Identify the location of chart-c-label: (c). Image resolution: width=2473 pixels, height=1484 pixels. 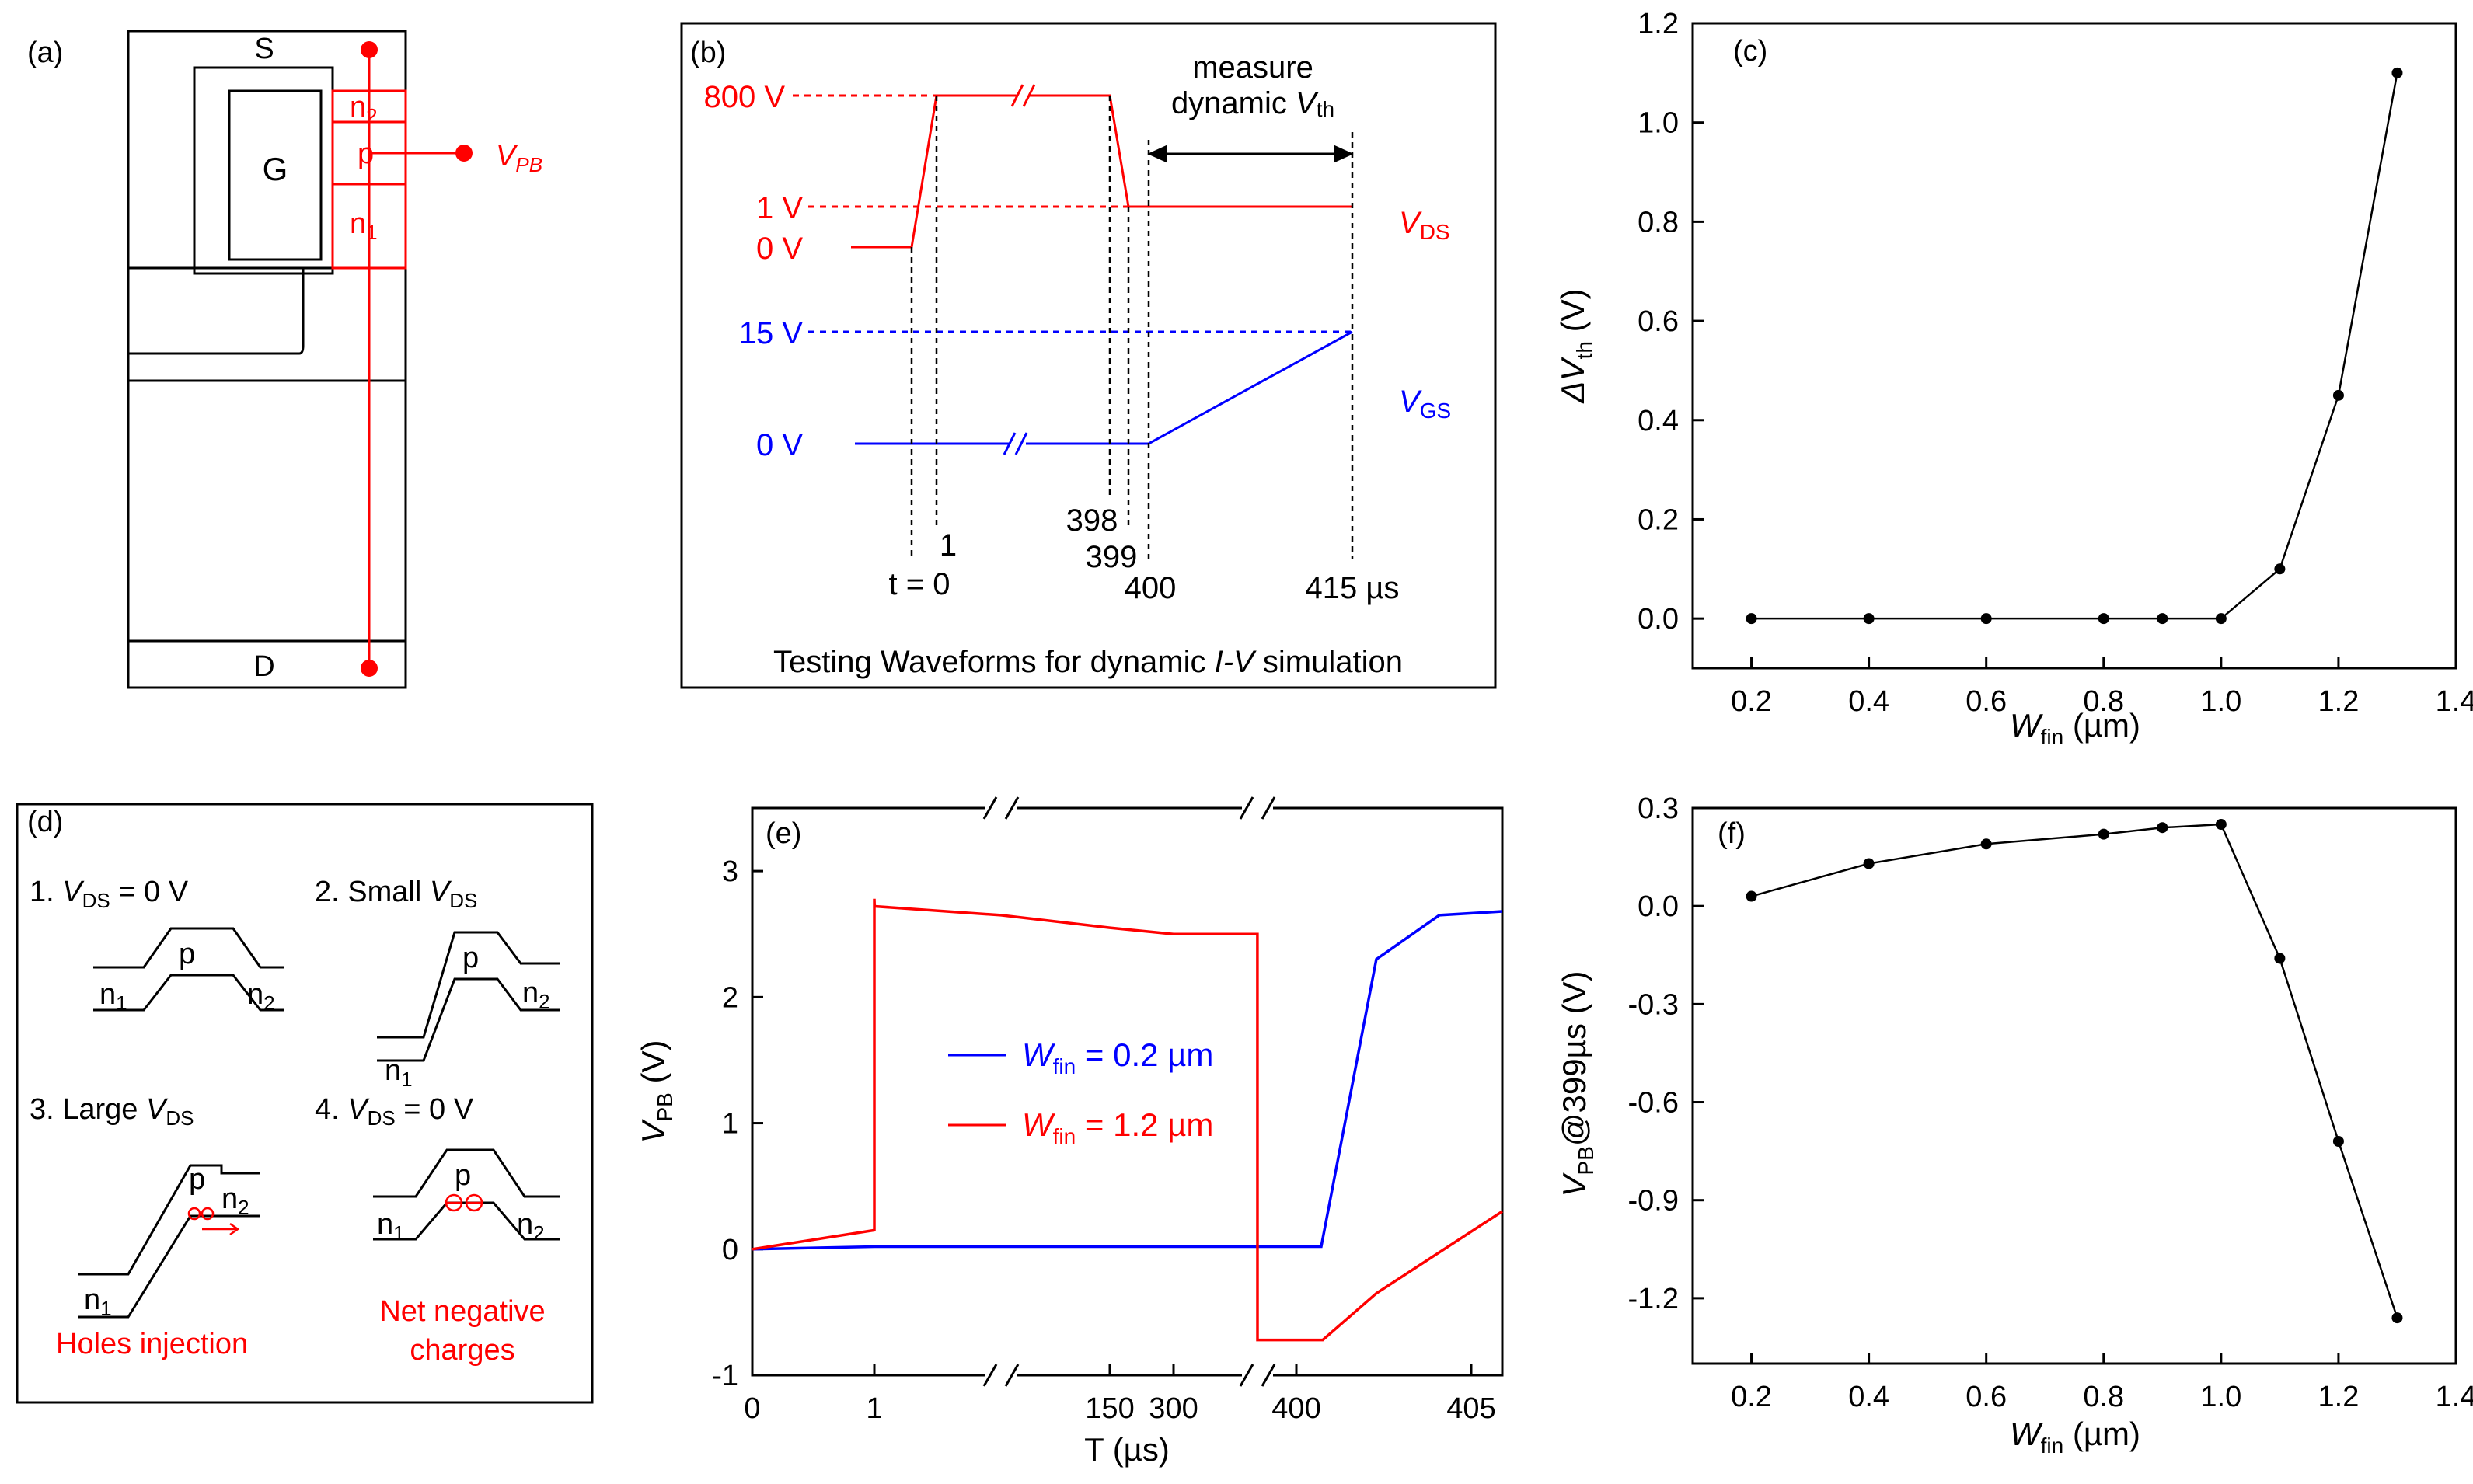
(1750, 51).